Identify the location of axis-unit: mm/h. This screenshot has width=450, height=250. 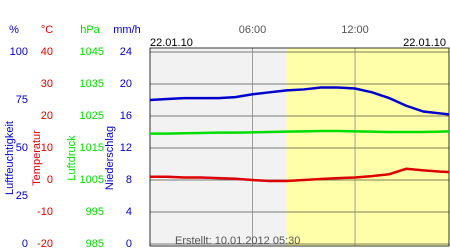
(127, 30).